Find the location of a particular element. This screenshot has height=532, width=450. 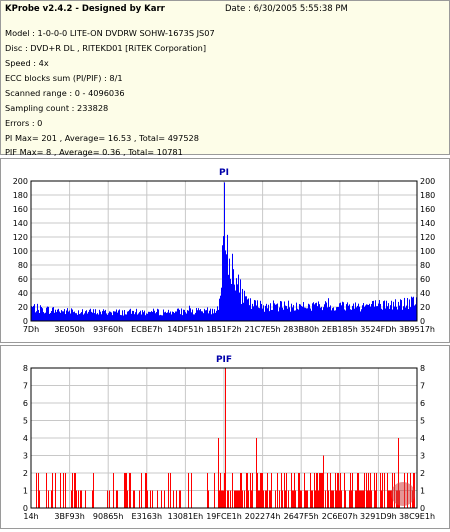

x-tick-label: 21C7E5h is located at coordinates (263, 329).